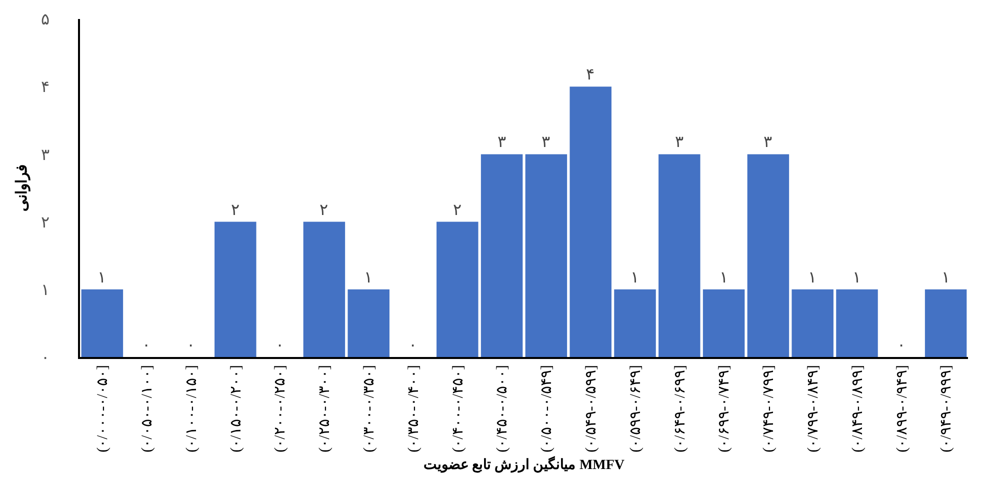  I want to click on x-tick-label: (۰/۳۵۰-۰/۴۰۰], so click(414, 408).